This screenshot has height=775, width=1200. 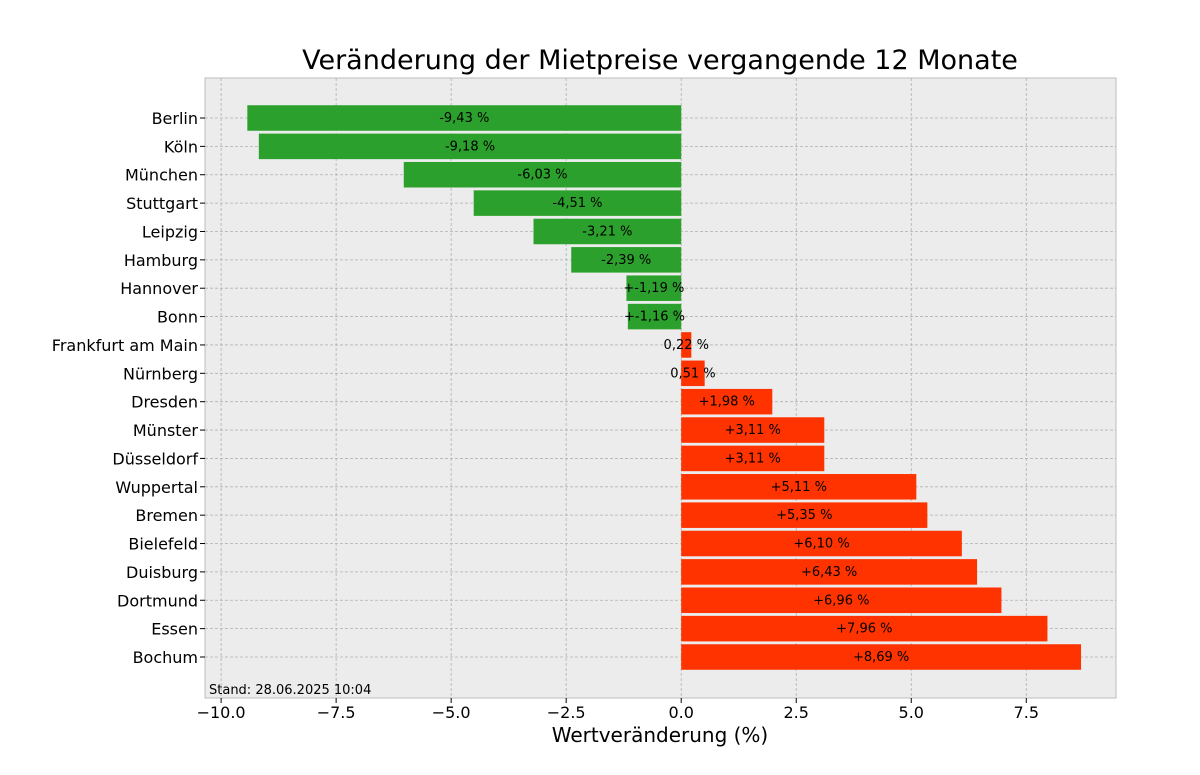 I want to click on bar-value-label: -9,43 %, so click(x=464, y=118).